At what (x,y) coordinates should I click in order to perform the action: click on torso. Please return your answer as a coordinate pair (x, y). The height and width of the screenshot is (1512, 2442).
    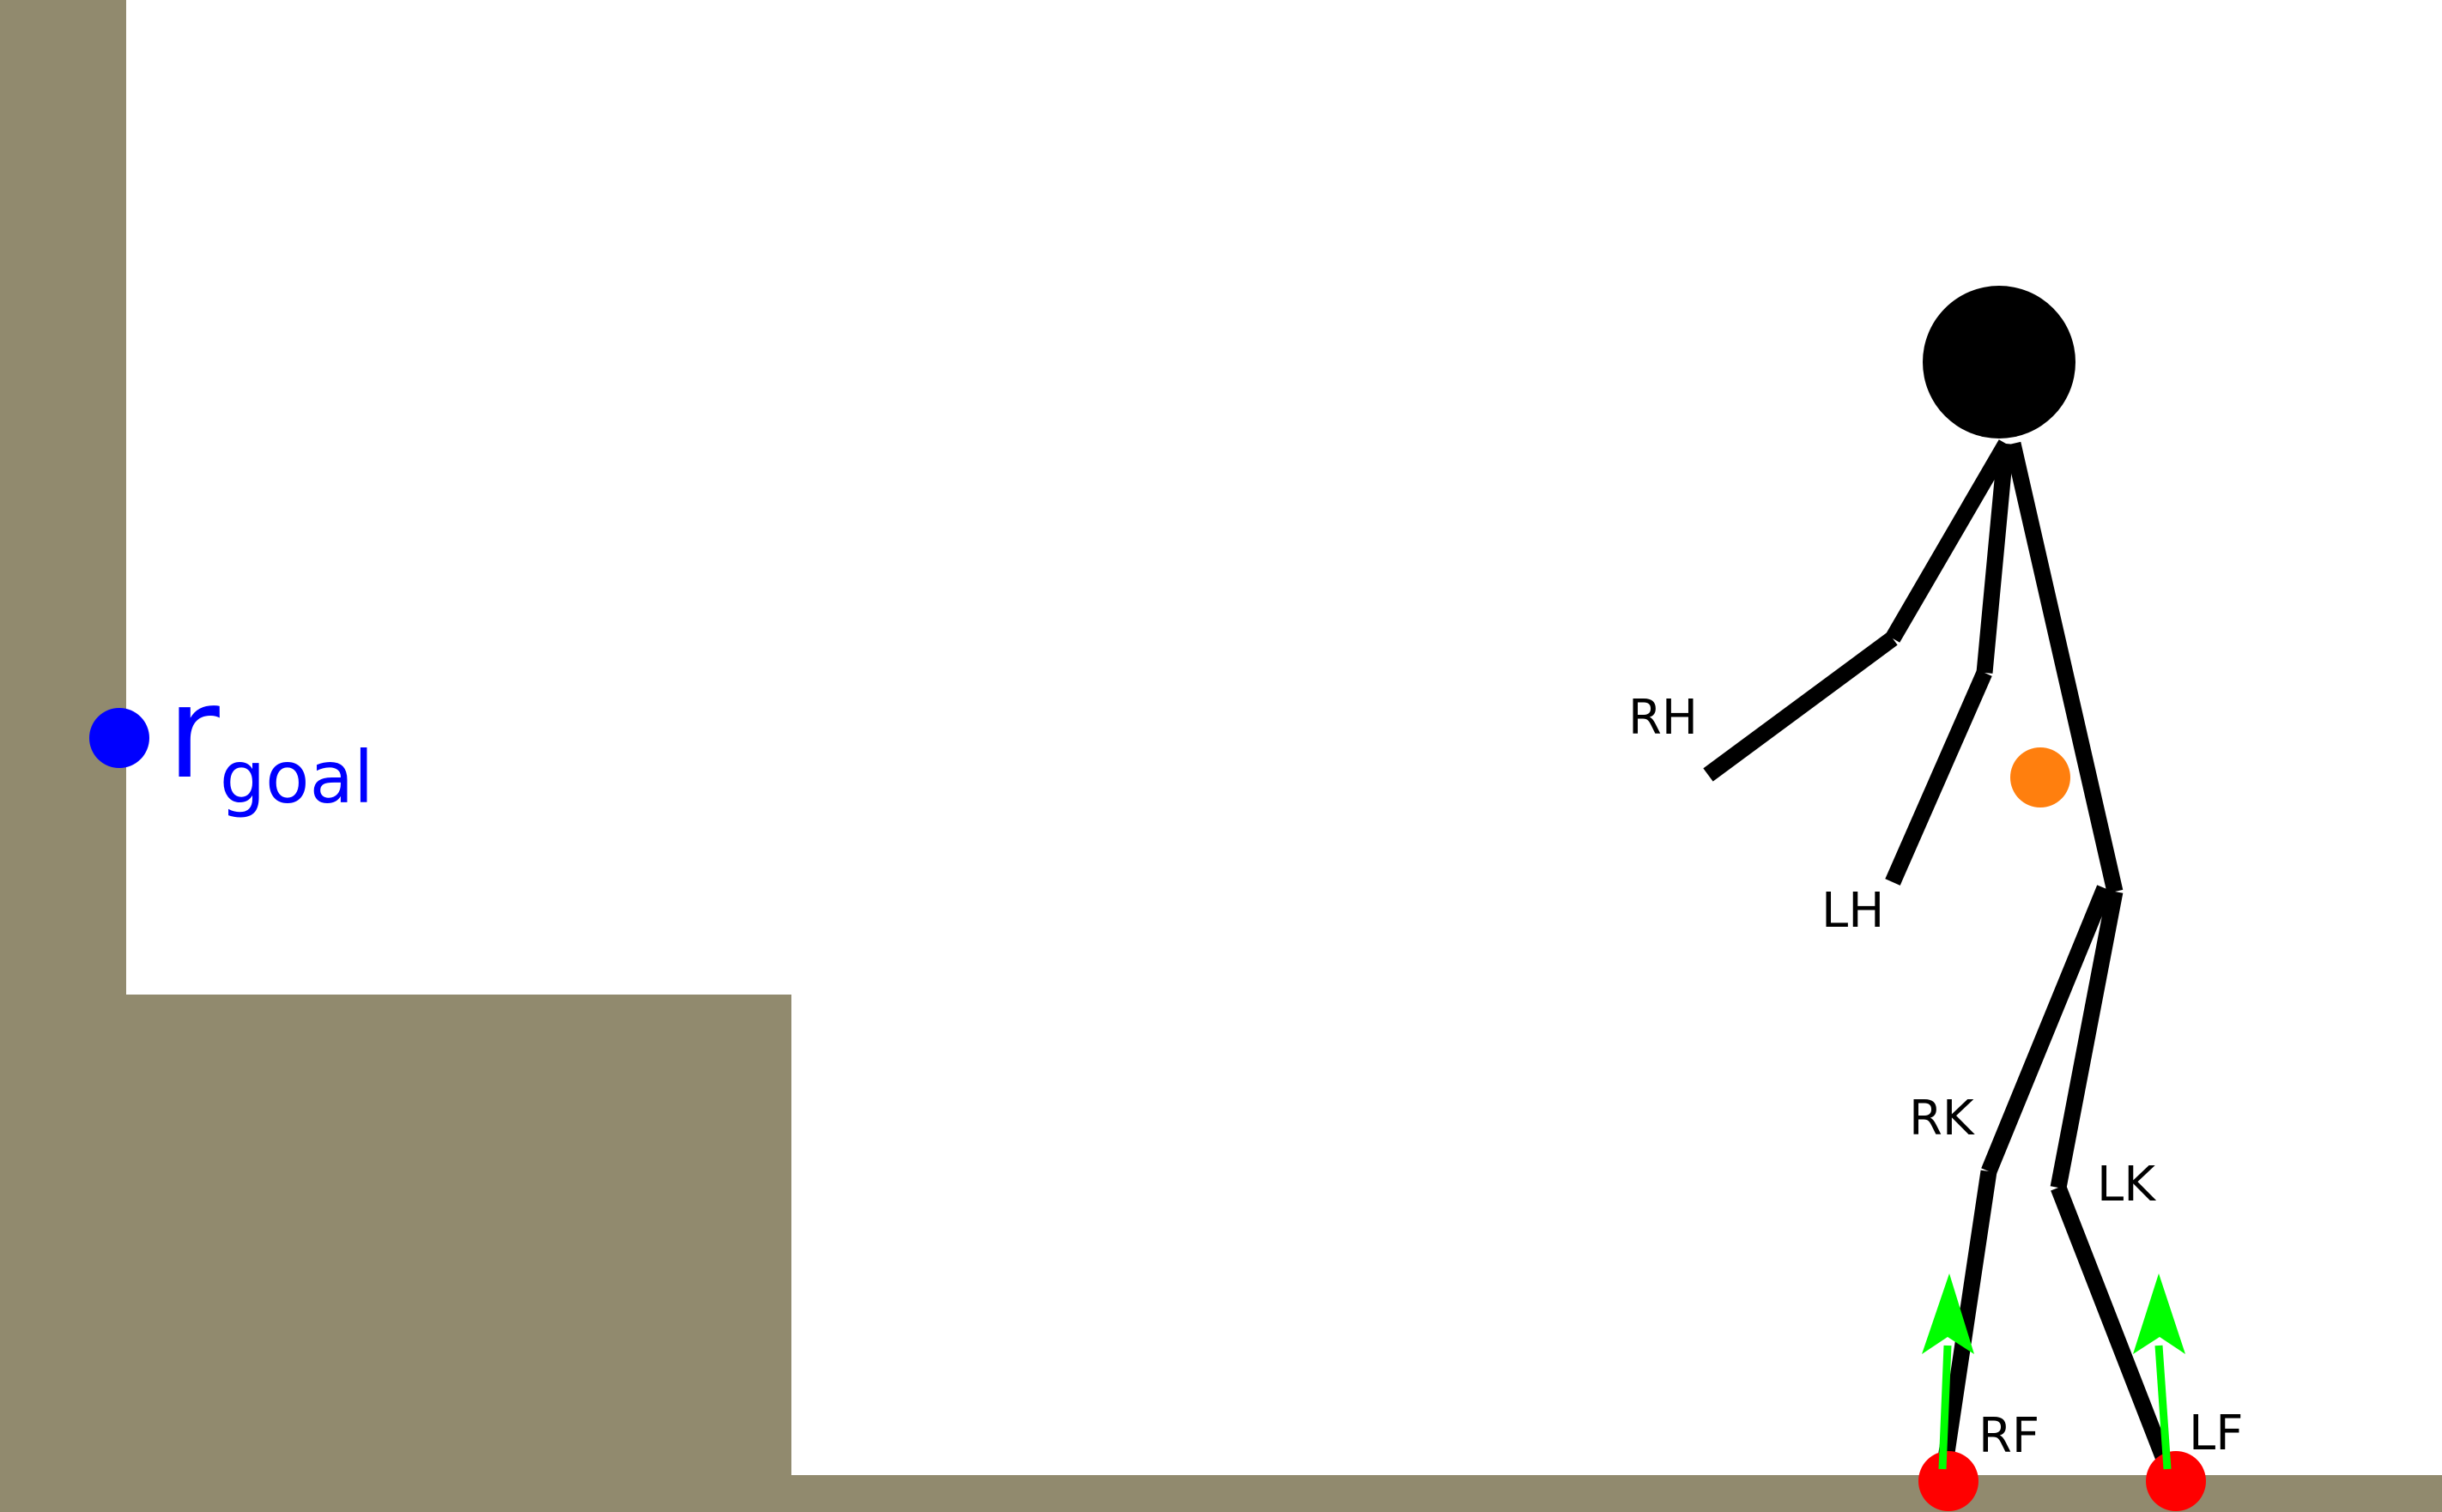
    Looking at the image, I should click on (2064, 667).